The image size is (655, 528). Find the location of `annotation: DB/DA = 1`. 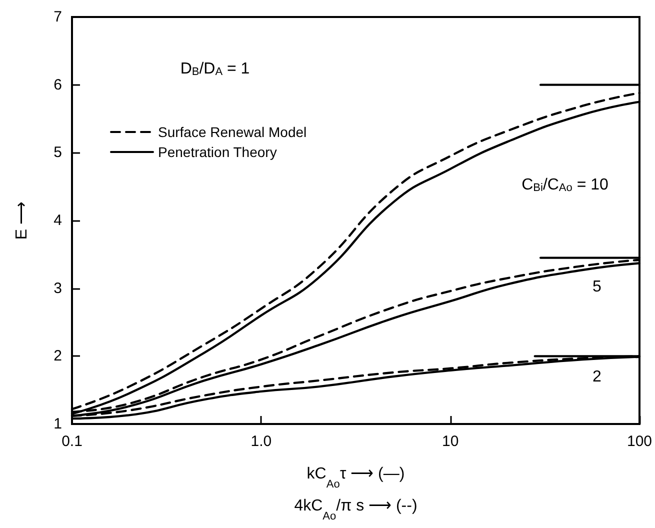

annotation: DB/DA = 1 is located at coordinates (215, 69).